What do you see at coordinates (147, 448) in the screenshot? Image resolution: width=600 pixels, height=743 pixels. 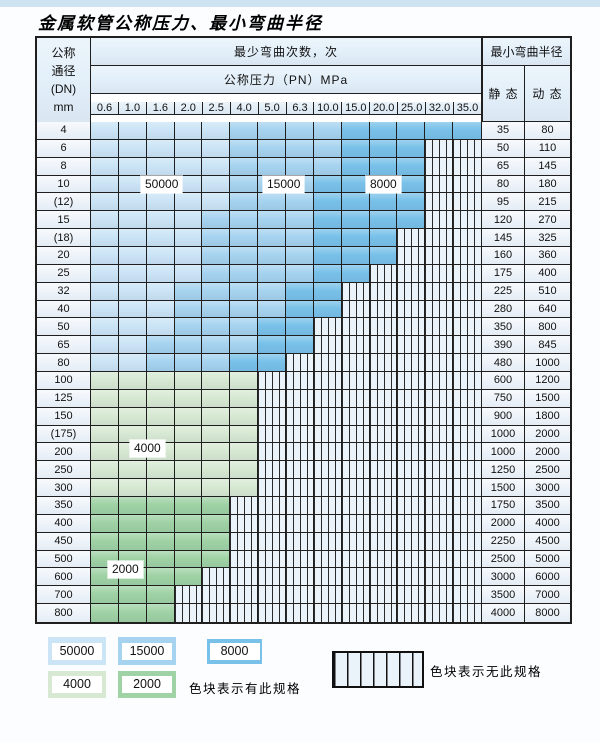 I see `region-label-4000-cycles: 4000` at bounding box center [147, 448].